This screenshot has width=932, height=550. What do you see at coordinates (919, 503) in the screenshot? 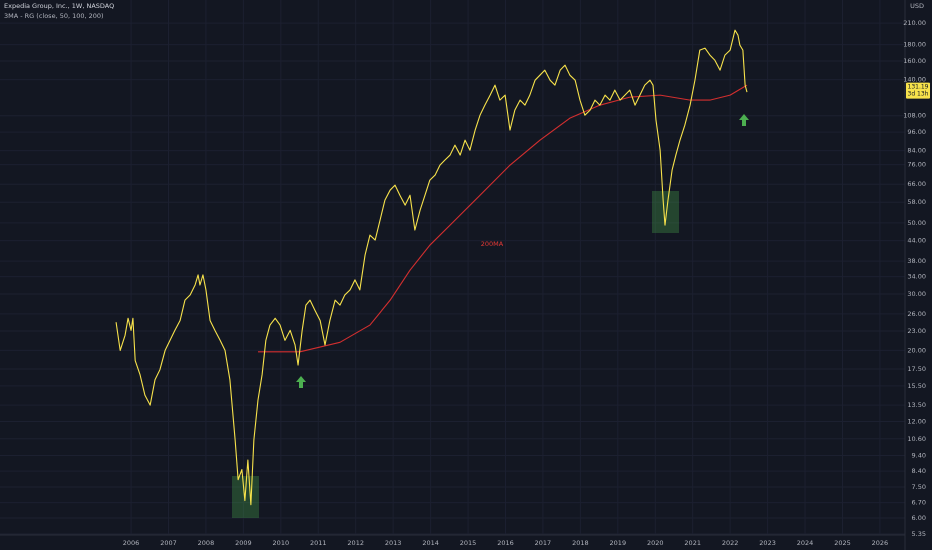
I see `y-tick-label: 6.70` at bounding box center [919, 503].